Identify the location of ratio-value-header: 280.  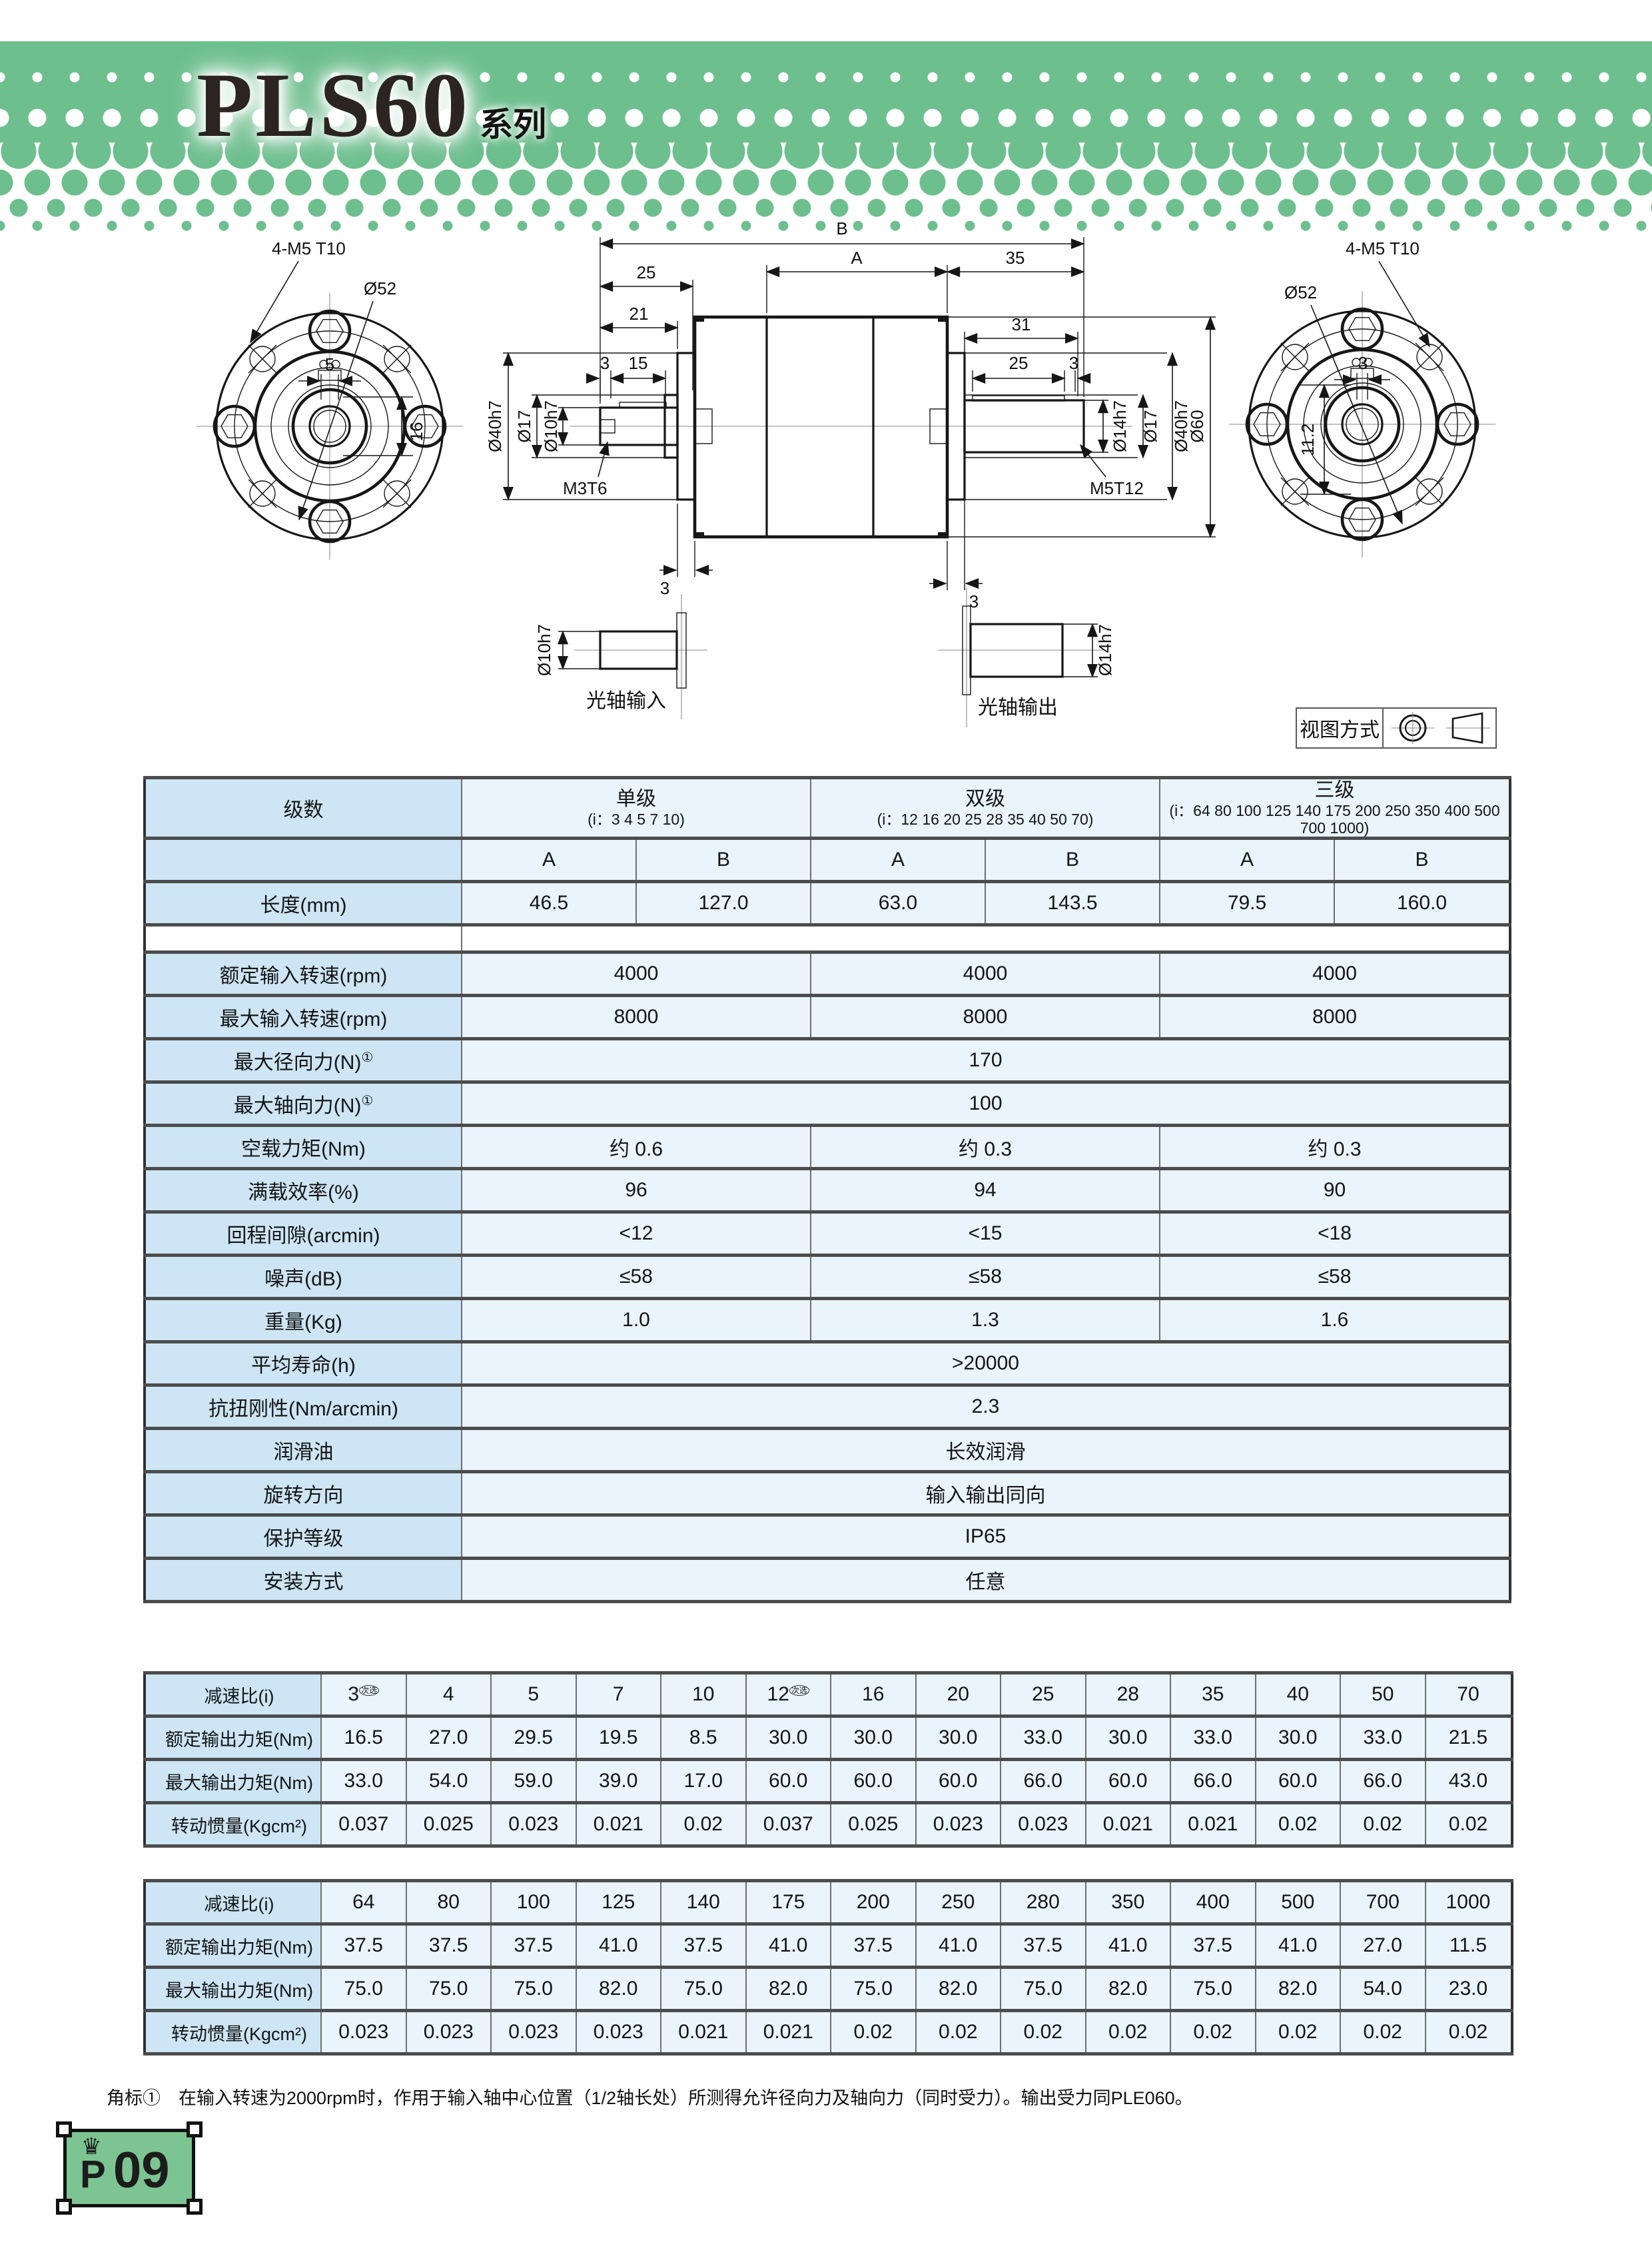
(1043, 1902).